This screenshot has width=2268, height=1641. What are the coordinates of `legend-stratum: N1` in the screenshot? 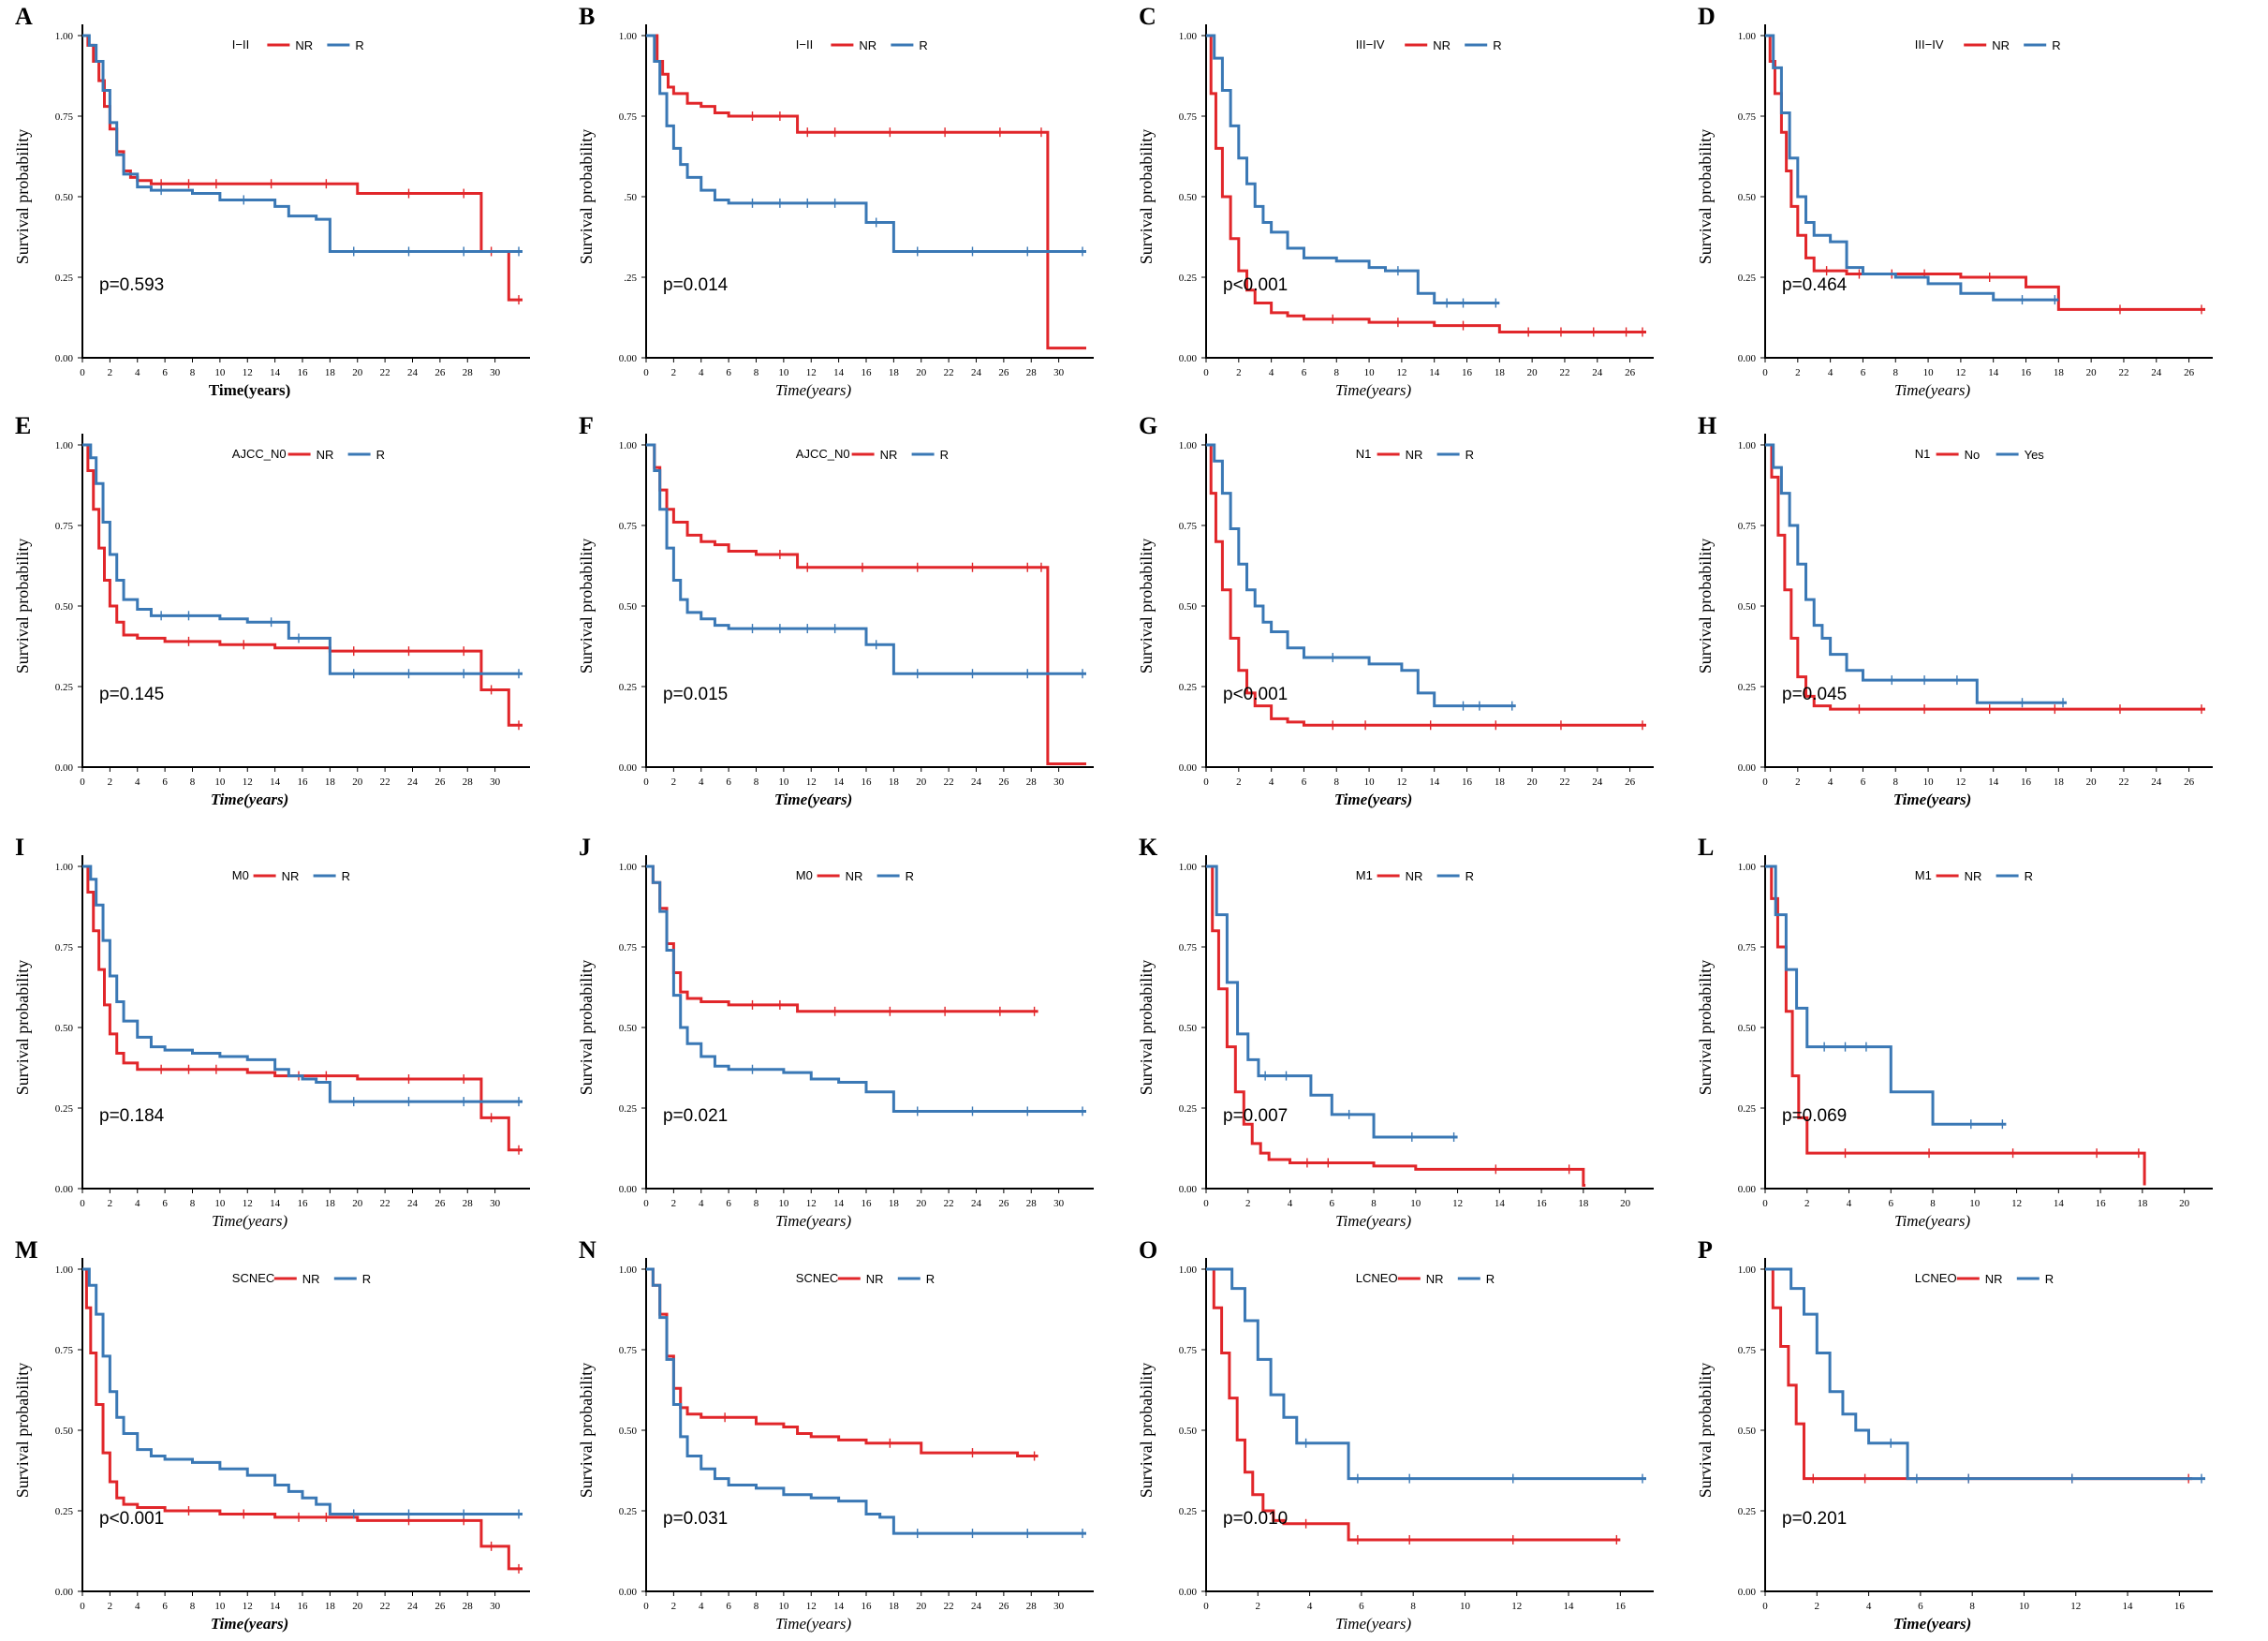 It's located at (1364, 454).